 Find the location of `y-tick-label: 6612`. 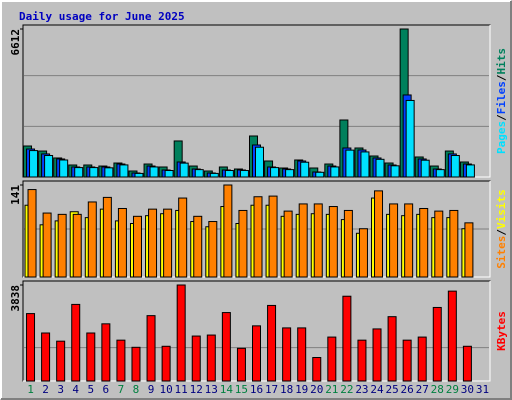

y-tick-label: 6612 is located at coordinates (15, 42).